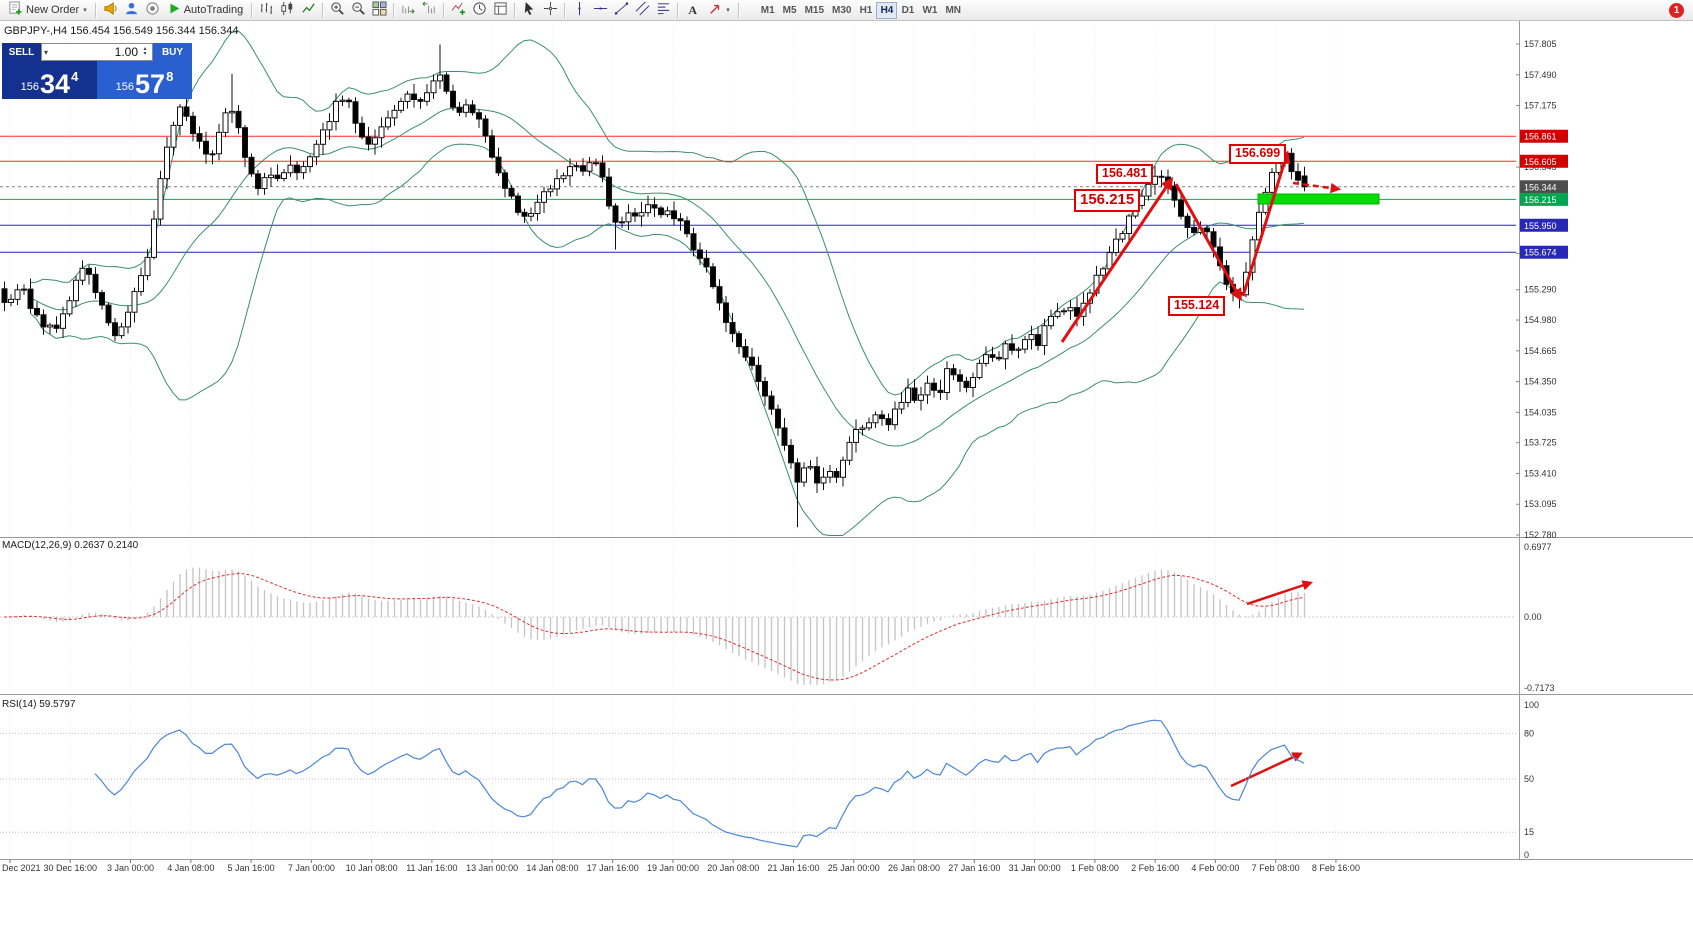 The height and width of the screenshot is (941, 1693). Describe the element at coordinates (1125, 174) in the screenshot. I see `price-annotation: 156.481` at that location.